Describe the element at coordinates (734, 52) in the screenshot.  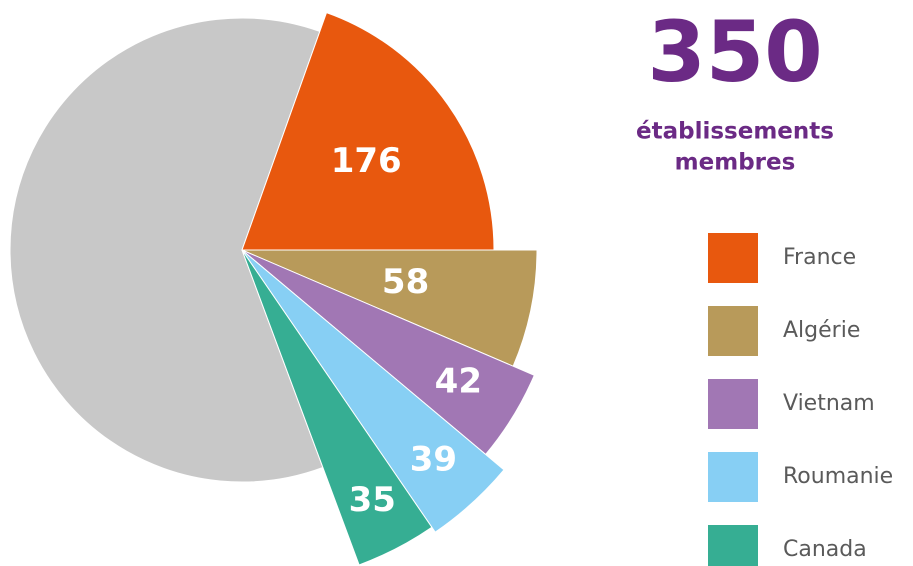
I see `chart-title: 350` at that location.